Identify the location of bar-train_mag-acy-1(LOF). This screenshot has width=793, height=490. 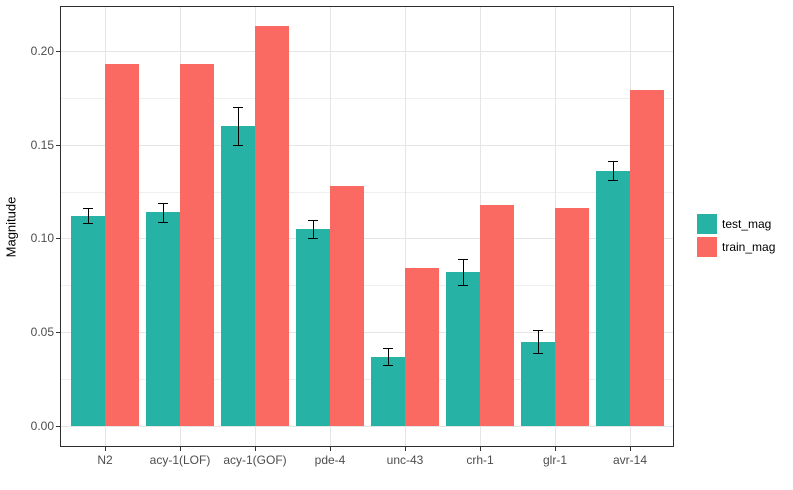
(197, 245).